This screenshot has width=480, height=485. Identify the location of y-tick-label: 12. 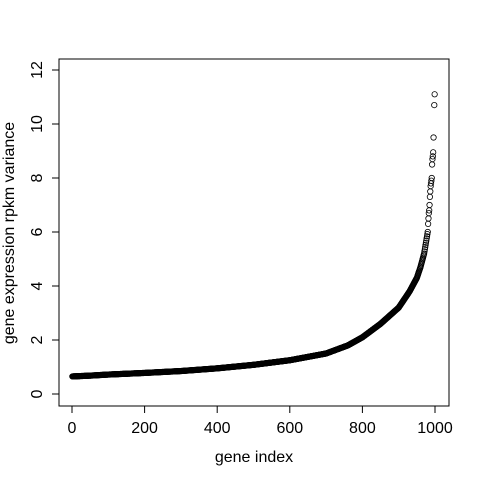
(37, 70).